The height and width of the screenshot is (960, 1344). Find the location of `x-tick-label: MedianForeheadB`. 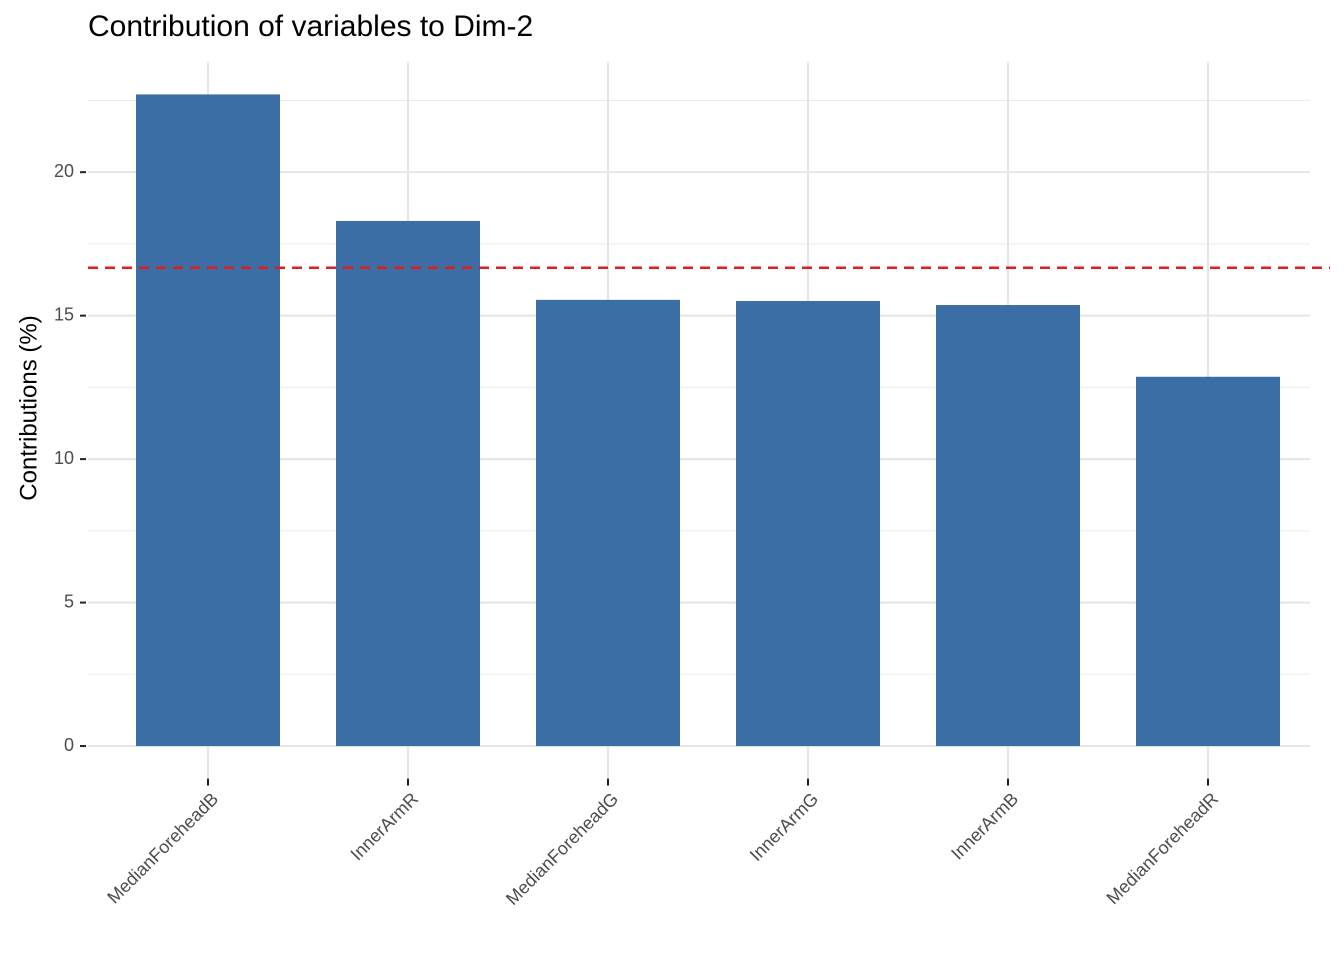

x-tick-label: MedianForeheadB is located at coordinates (162, 848).